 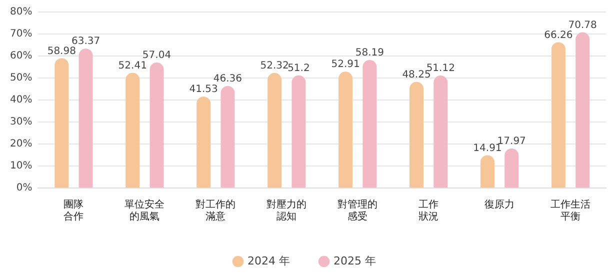 What do you see at coordinates (203, 90) in the screenshot?
I see `data-label: 41.53` at bounding box center [203, 90].